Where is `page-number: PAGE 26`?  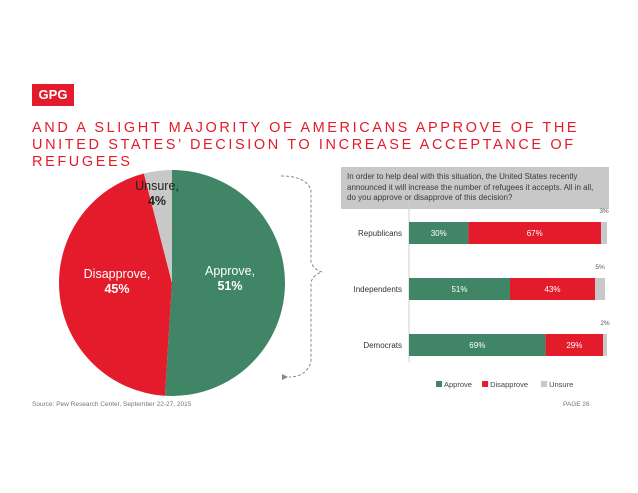 page-number: PAGE 26 is located at coordinates (576, 404).